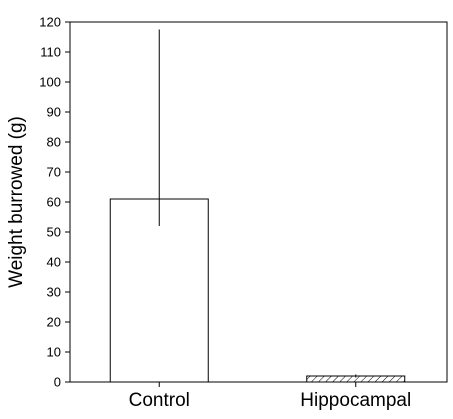 The width and height of the screenshot is (453, 419). Describe the element at coordinates (50, 82) in the screenshot. I see `y-tick-label: 100` at that location.